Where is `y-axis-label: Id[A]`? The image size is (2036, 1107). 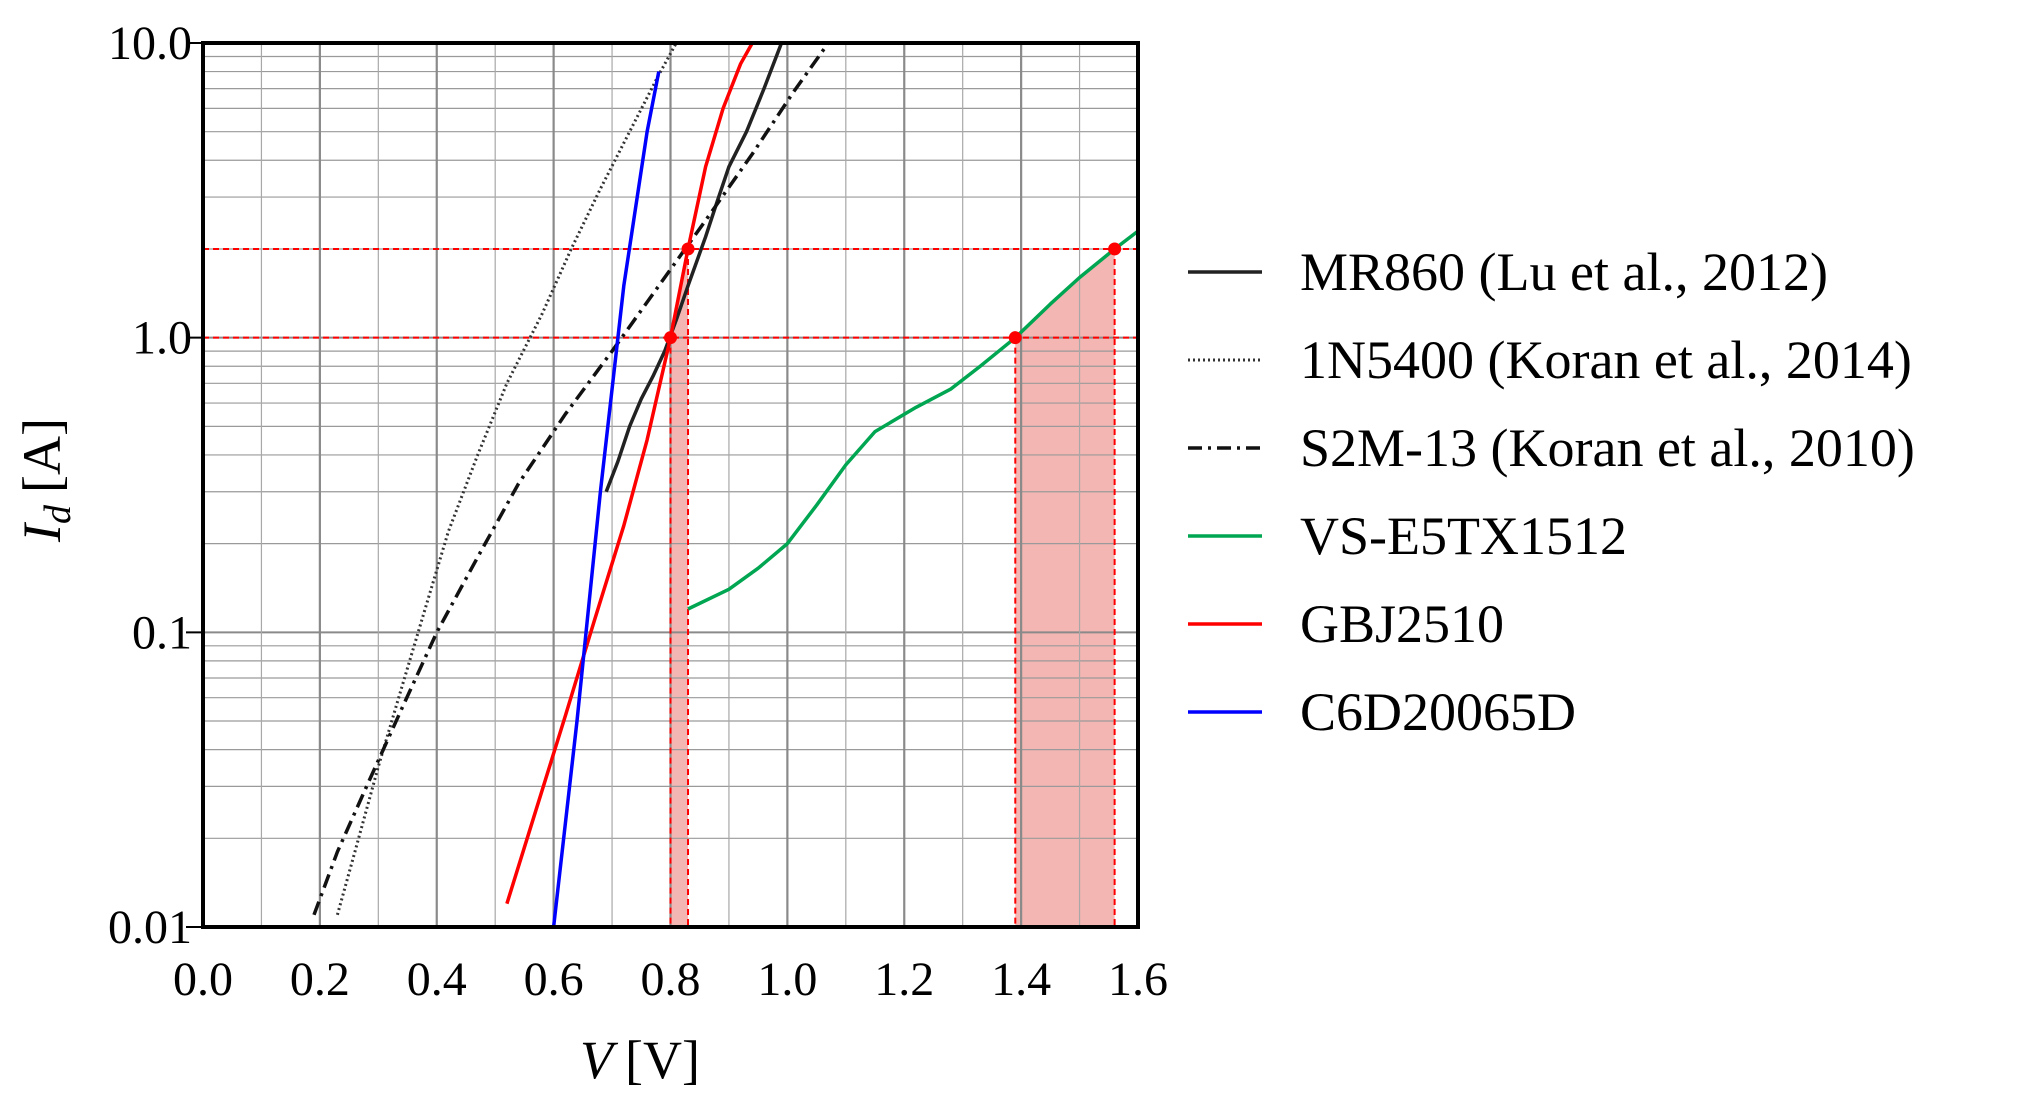 y-axis-label: Id[A] is located at coordinates (45, 480).